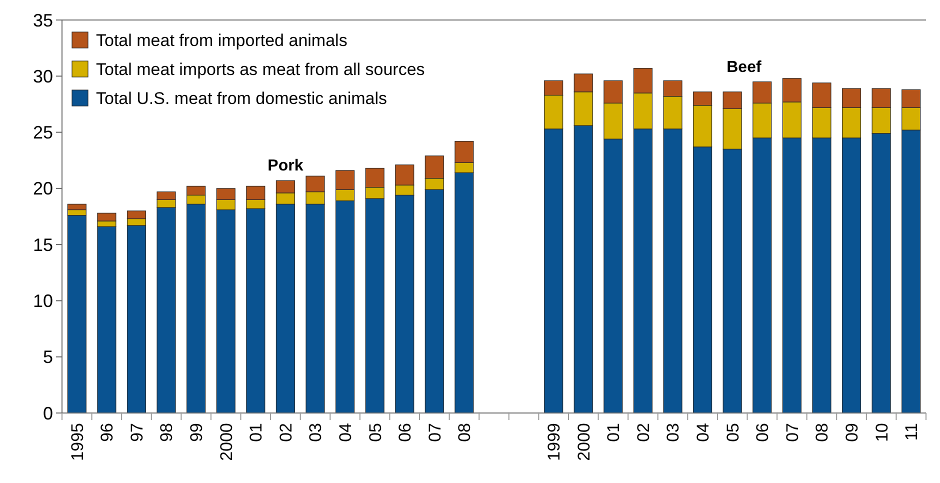  What do you see at coordinates (241, 98) in the screenshot?
I see `legend-label: Total U.S. meat from domestic animals` at bounding box center [241, 98].